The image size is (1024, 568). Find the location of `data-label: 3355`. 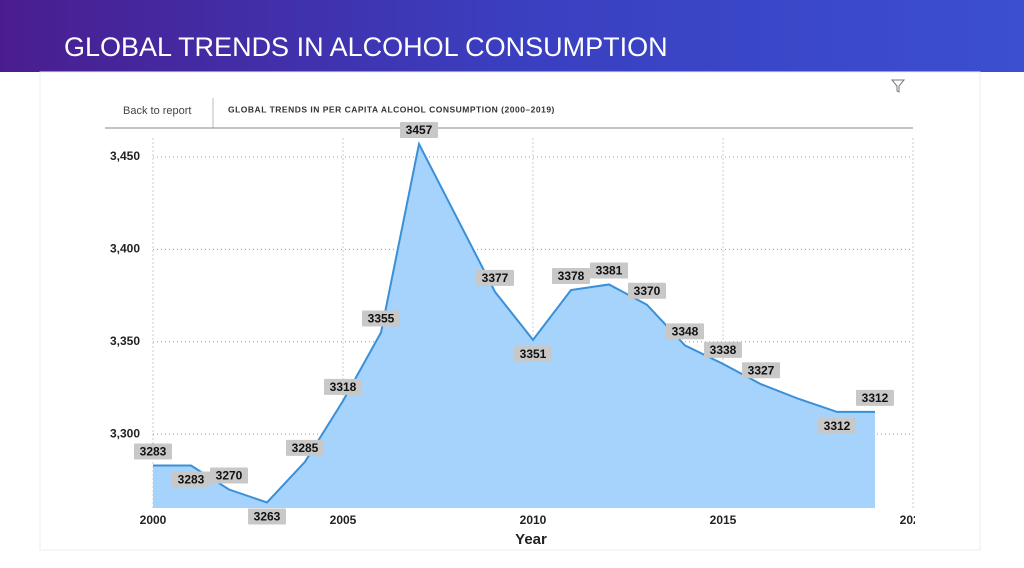

data-label: 3355 is located at coordinates (381, 319).